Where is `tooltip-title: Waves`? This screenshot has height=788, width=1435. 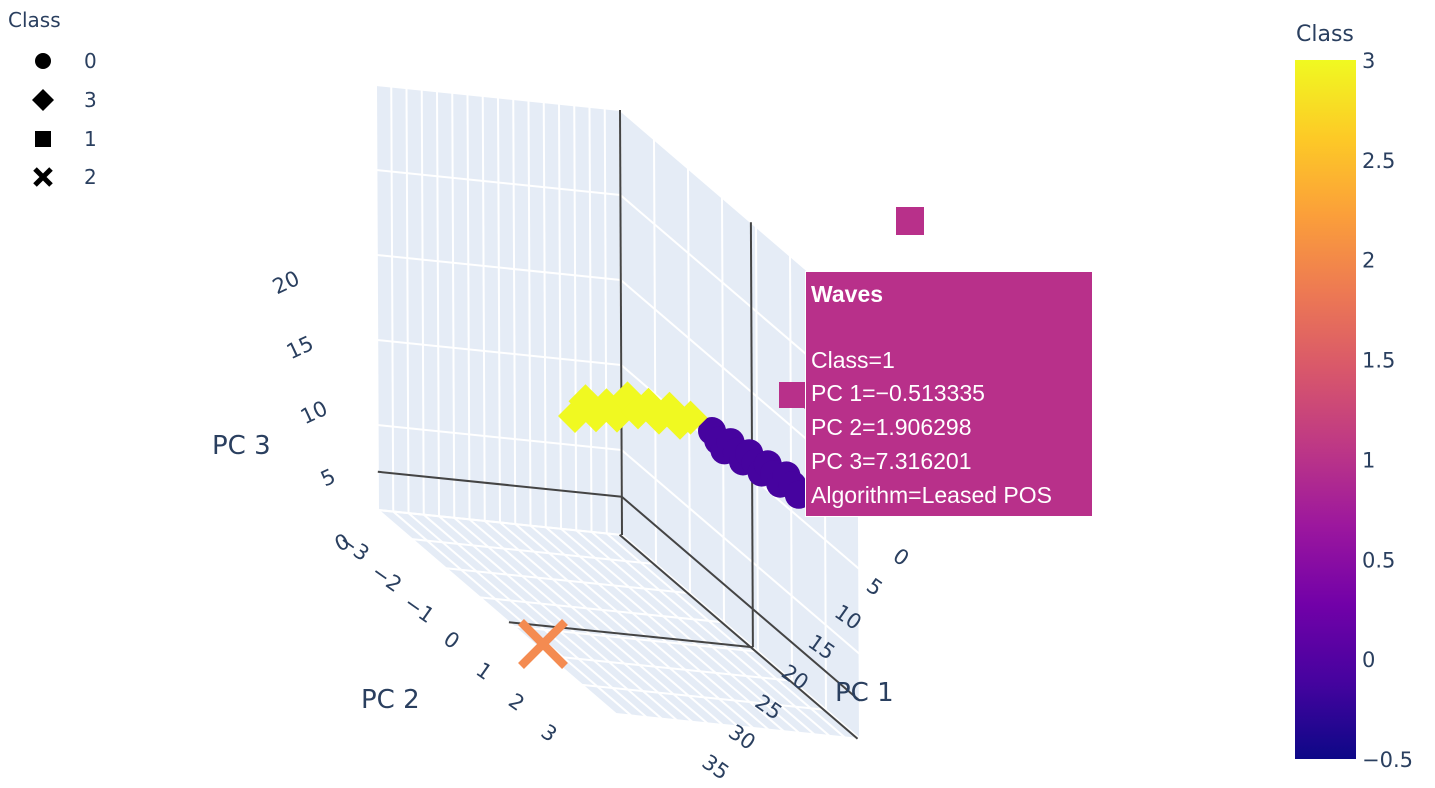
tooltip-title: Waves is located at coordinates (847, 294).